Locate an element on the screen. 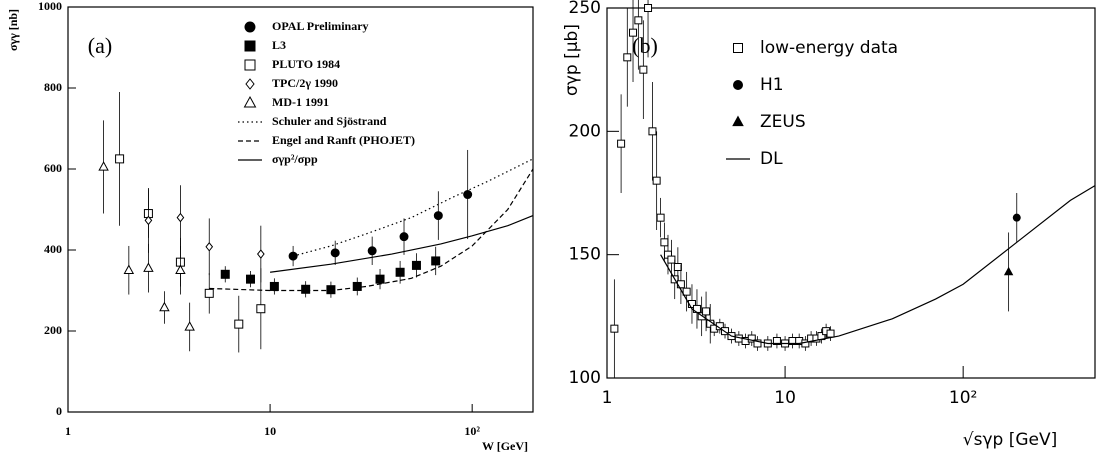 The image size is (1099, 461). y-tick-label: 600 is located at coordinates (53, 168).